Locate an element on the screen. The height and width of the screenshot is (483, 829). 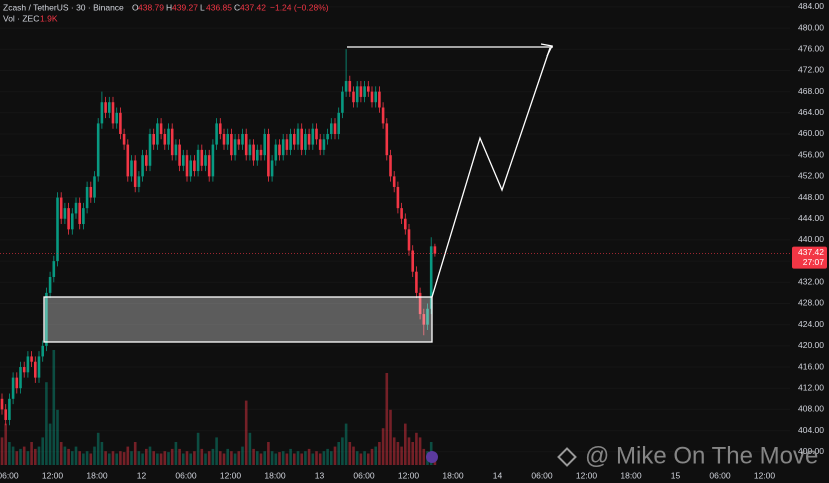
y-tick-label: 448.00 is located at coordinates (811, 197).